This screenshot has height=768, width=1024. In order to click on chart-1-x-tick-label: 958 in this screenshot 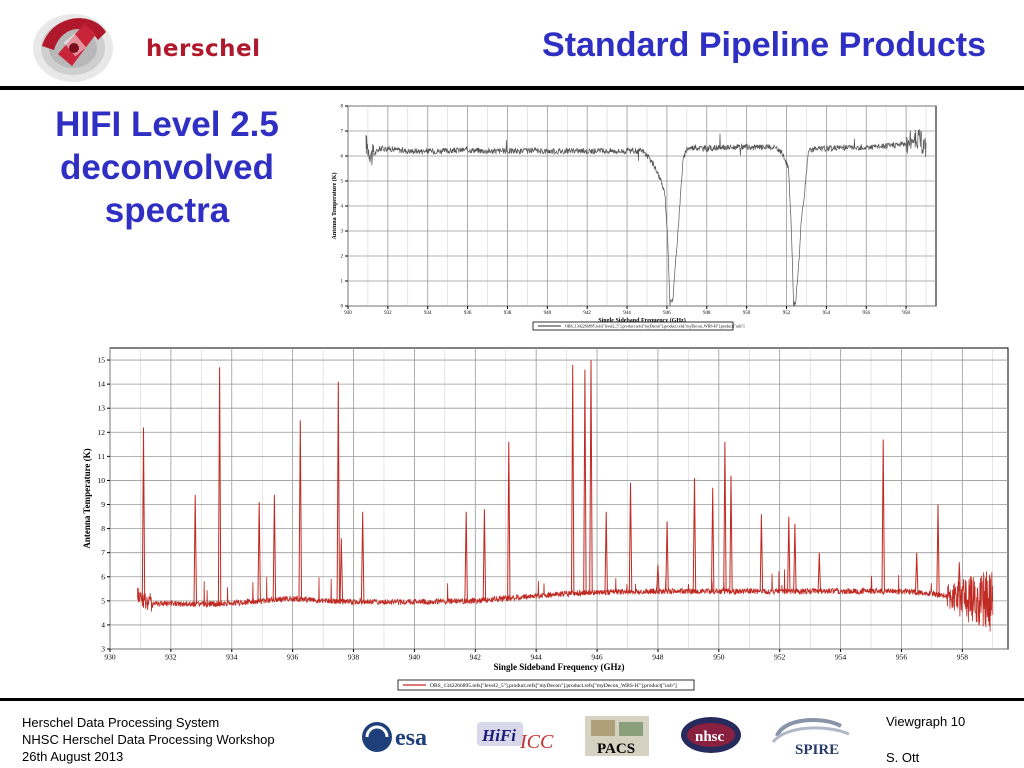, I will do `click(963, 657)`.